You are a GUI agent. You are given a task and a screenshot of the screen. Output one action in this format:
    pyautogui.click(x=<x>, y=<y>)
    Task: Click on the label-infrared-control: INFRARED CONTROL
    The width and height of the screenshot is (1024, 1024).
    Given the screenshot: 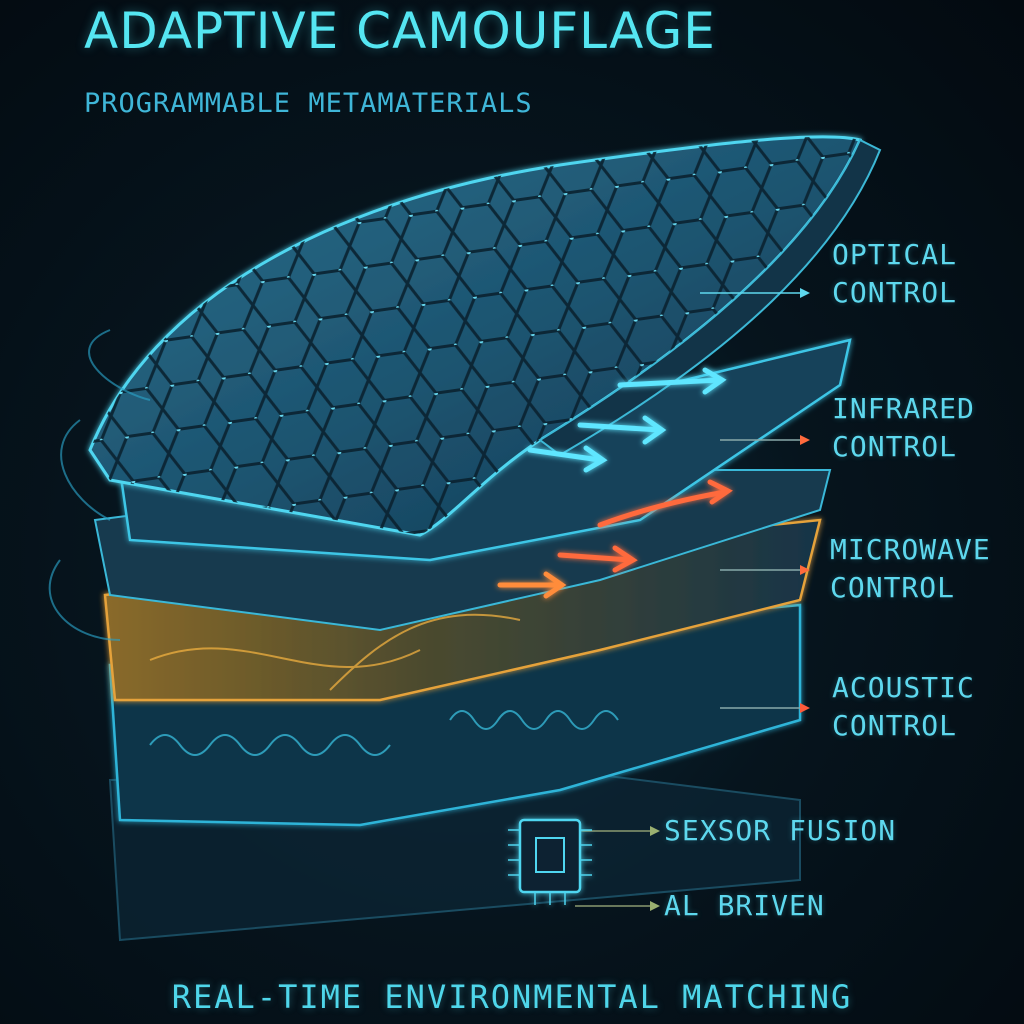 What is the action you would take?
    pyautogui.click(x=903, y=428)
    